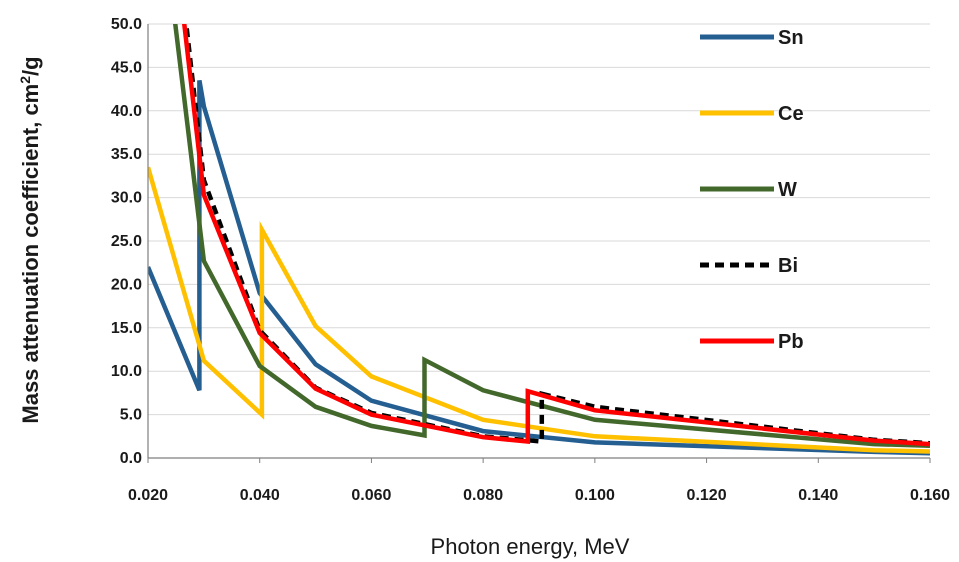 This screenshot has width=959, height=562. Describe the element at coordinates (595, 495) in the screenshot. I see `x-tick-label: 0.100` at that location.